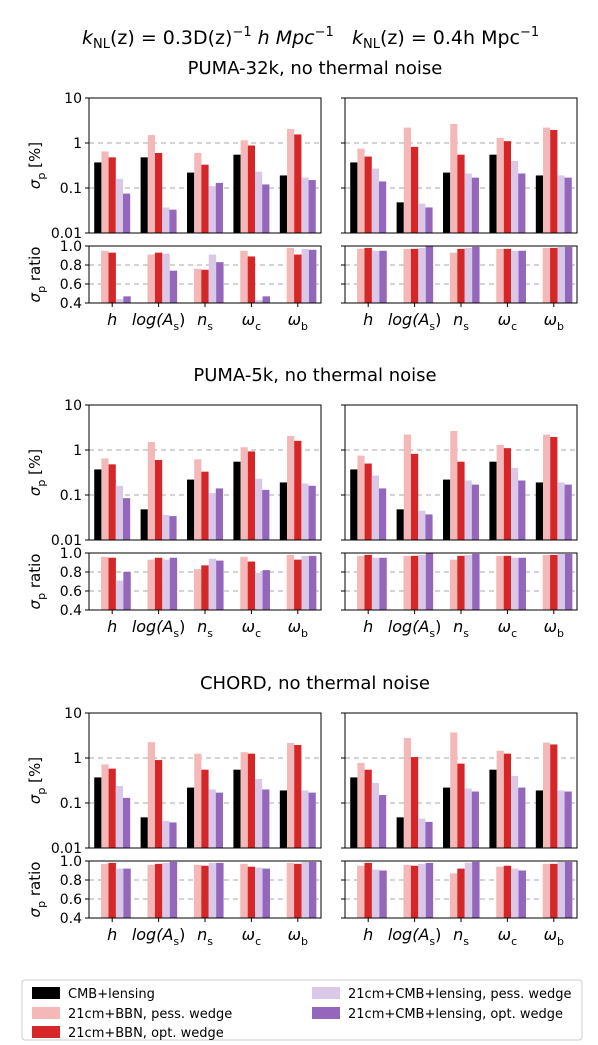 Image resolution: width=598 pixels, height=1045 pixels. I want to click on svg-text: kNL(z) = 0.4h Mpc−1, so click(445, 38).